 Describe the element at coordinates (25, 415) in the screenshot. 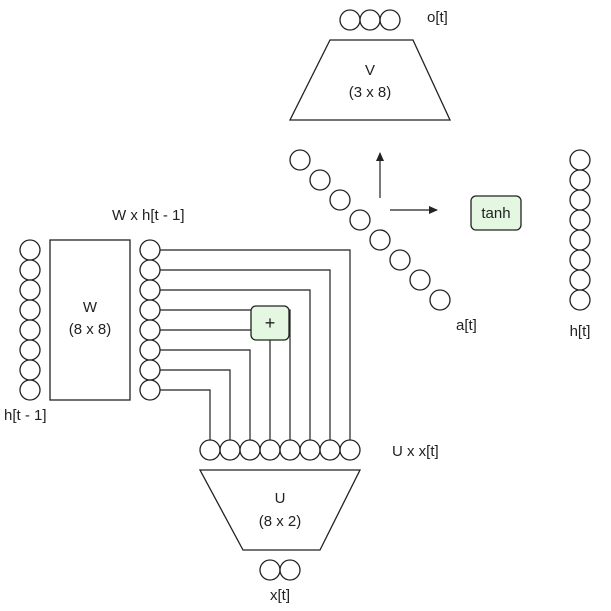

I see `hidden-h-prev-label: h[t - 1]` at that location.